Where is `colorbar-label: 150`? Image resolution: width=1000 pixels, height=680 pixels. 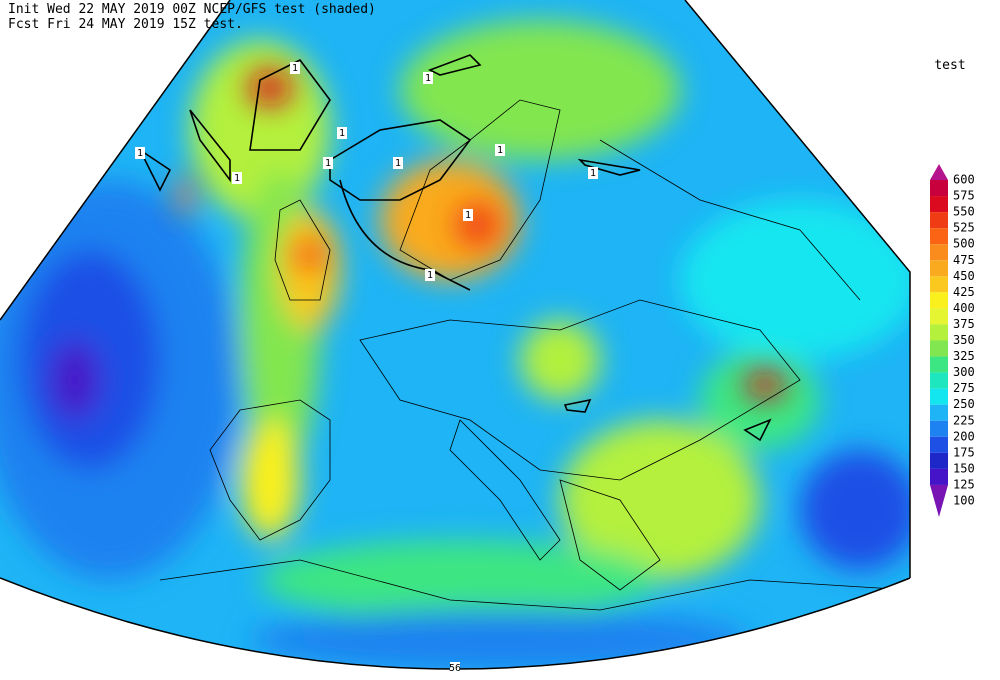 colorbar-label: 150 is located at coordinates (964, 468).